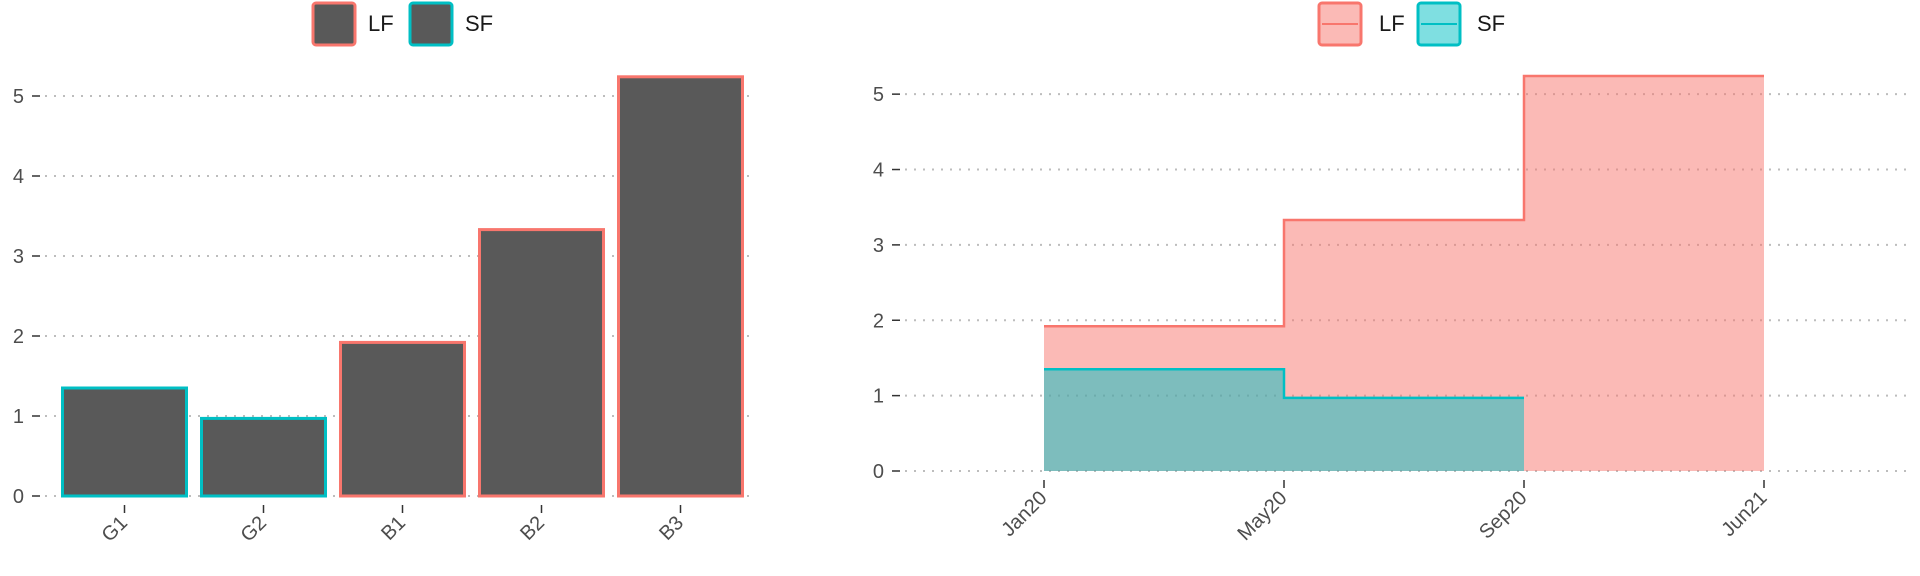  I want to click on x-tick-label: B1, so click(393, 528).